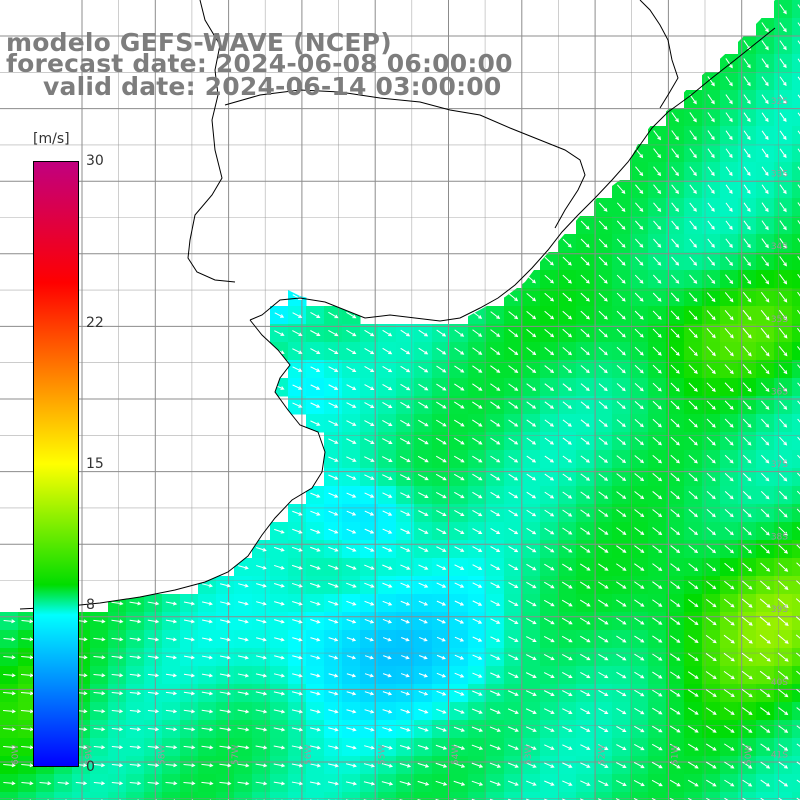 The height and width of the screenshot is (800, 800). I want to click on longitude-label: 57W, so click(236, 755).